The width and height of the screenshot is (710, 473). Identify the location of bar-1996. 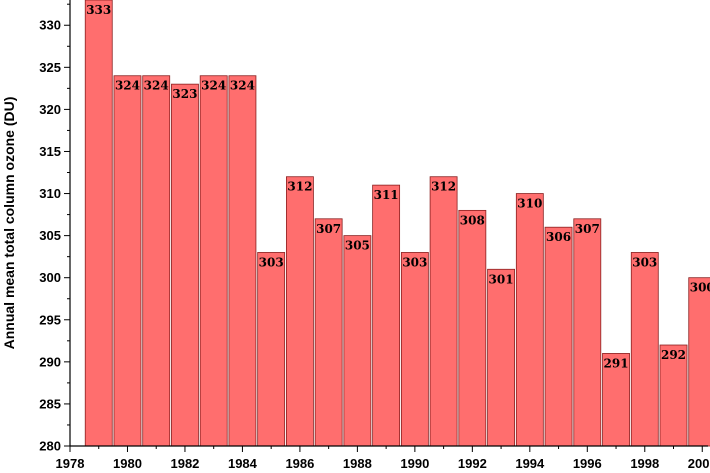
(587, 332).